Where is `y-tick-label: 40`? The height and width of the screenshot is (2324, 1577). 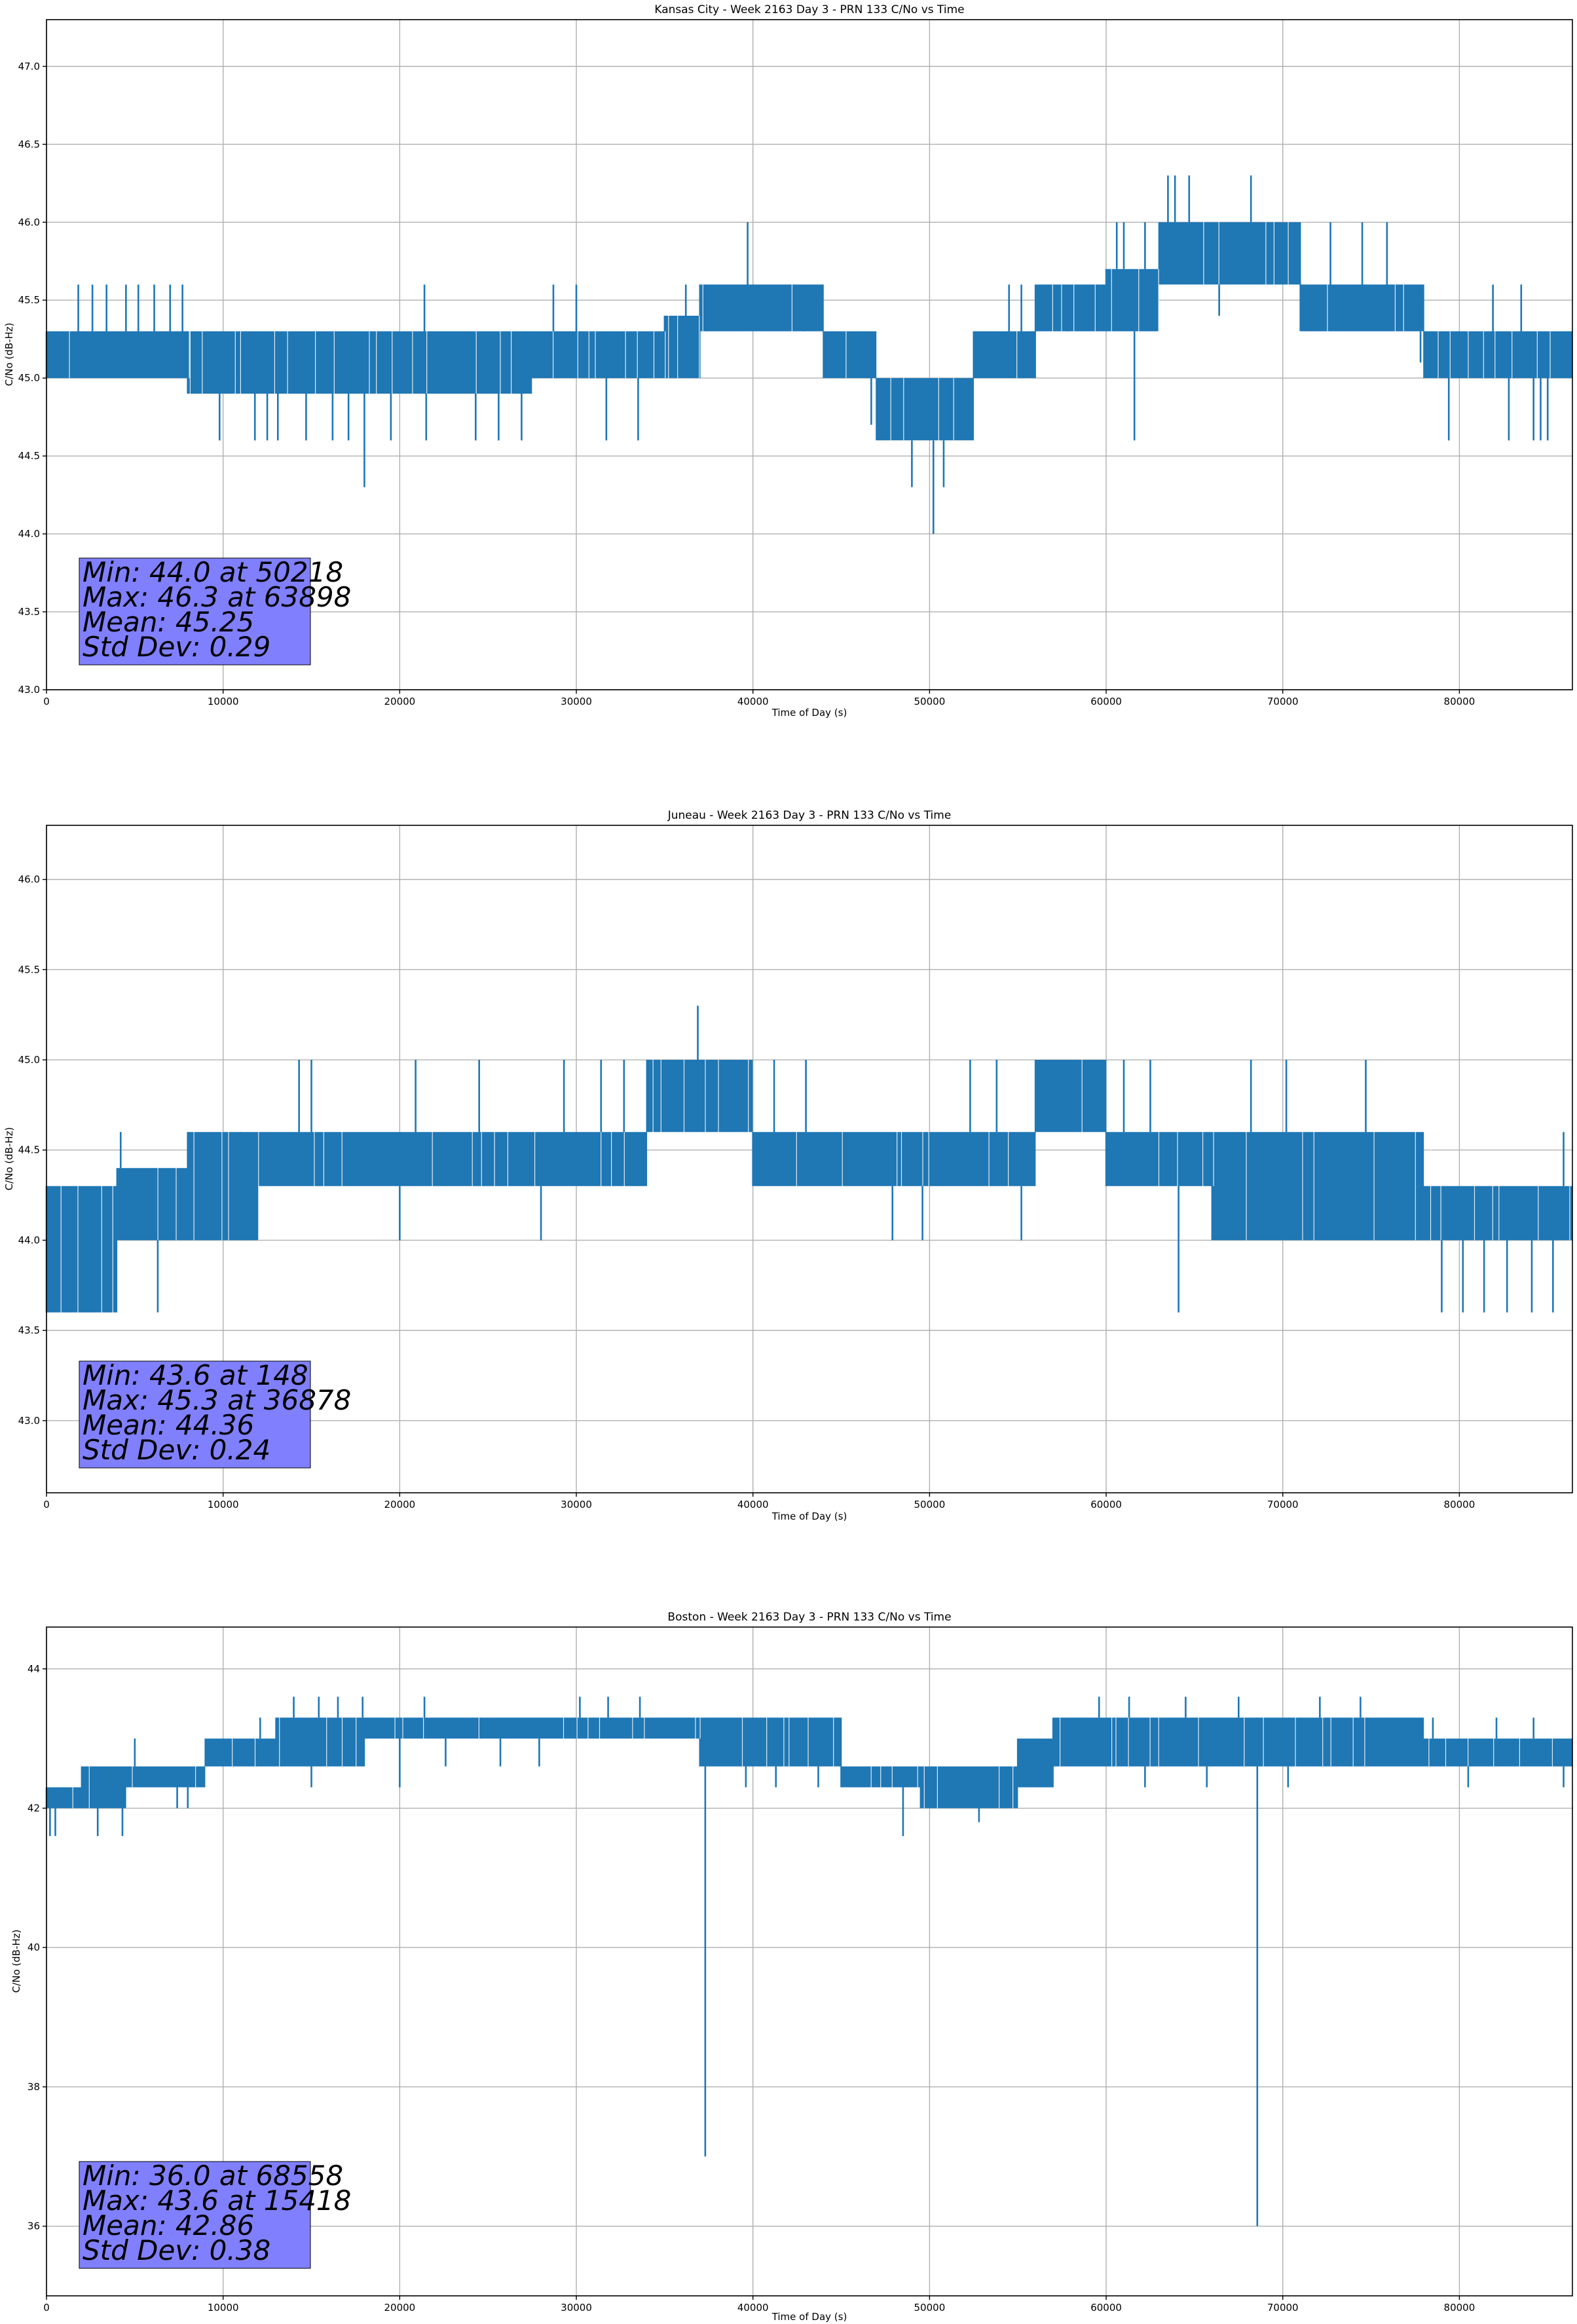
y-tick-label: 40 is located at coordinates (34, 1947).